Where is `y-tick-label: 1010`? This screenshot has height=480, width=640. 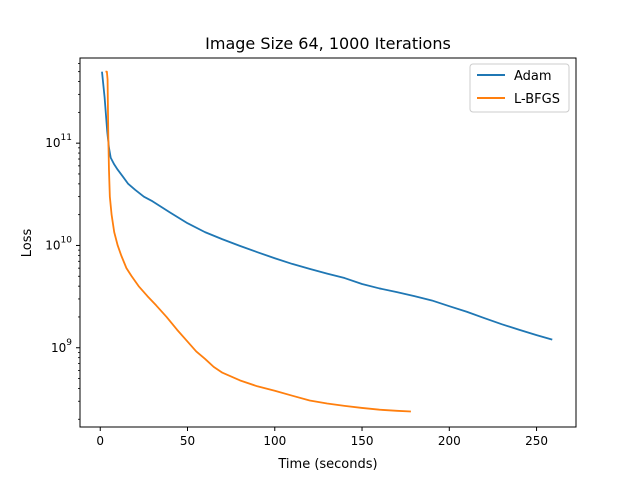
y-tick-label: 1010 is located at coordinates (58, 243).